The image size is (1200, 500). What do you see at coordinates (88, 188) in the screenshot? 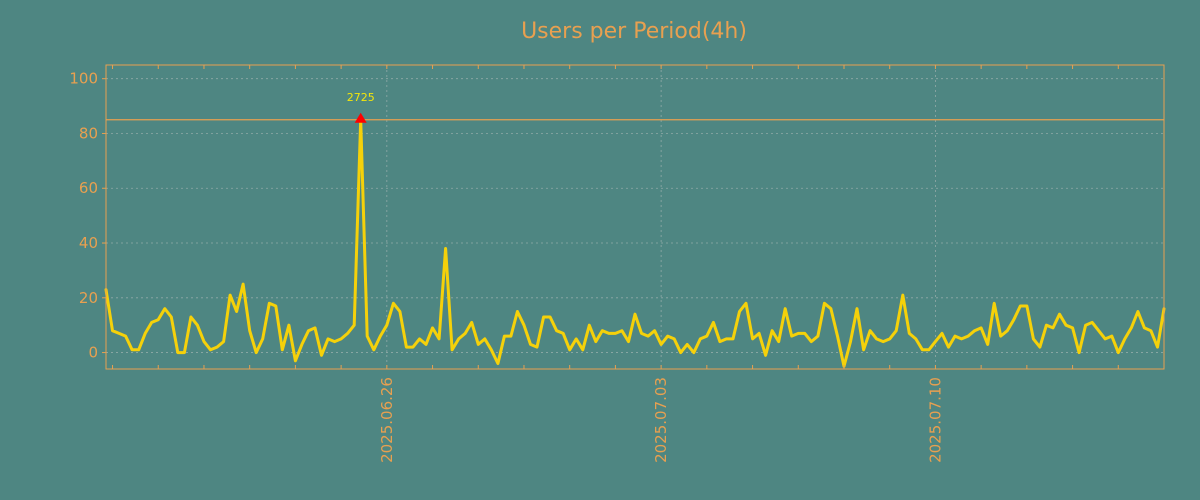
I see `y-tick-label: 60` at bounding box center [88, 188].